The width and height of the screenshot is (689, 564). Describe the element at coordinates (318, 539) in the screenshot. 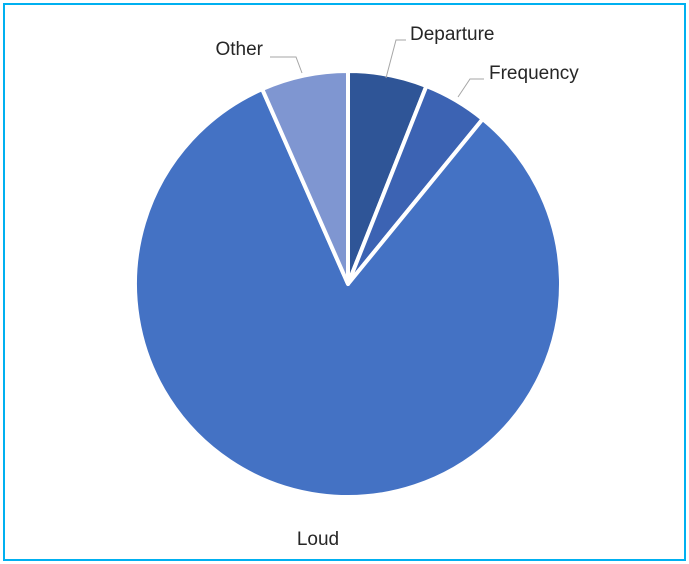

I see `data-label-loud: Loud` at that location.